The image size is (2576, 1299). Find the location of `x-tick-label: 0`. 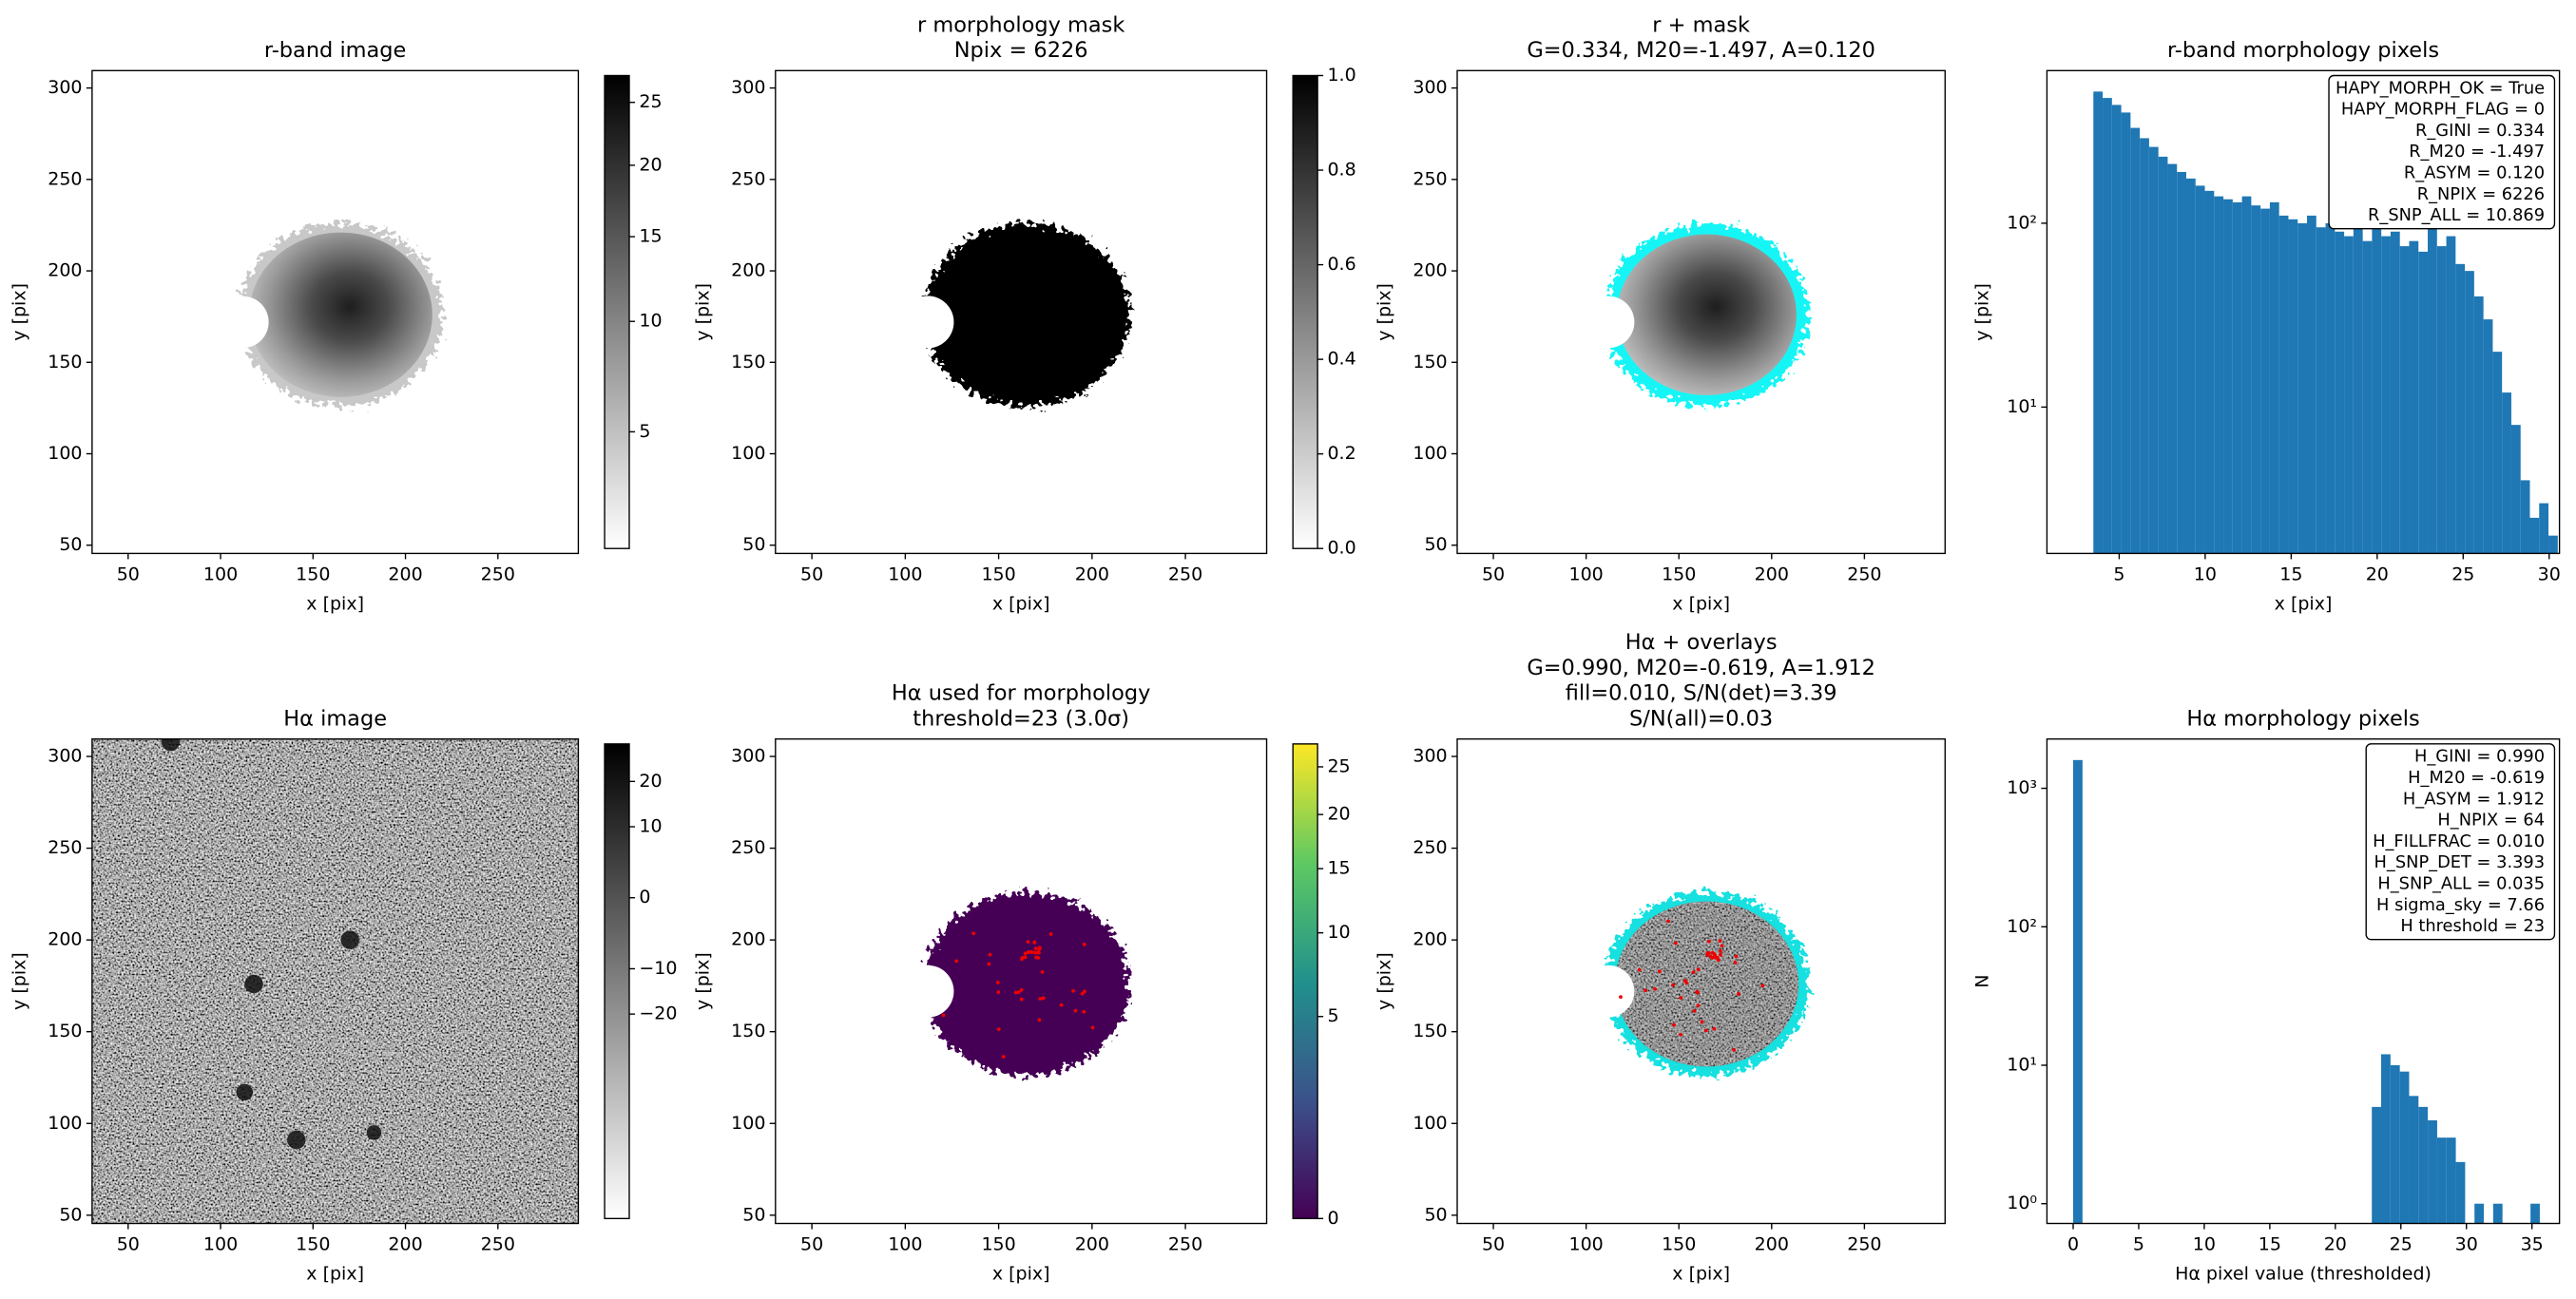

x-tick-label: 0 is located at coordinates (2073, 1243).